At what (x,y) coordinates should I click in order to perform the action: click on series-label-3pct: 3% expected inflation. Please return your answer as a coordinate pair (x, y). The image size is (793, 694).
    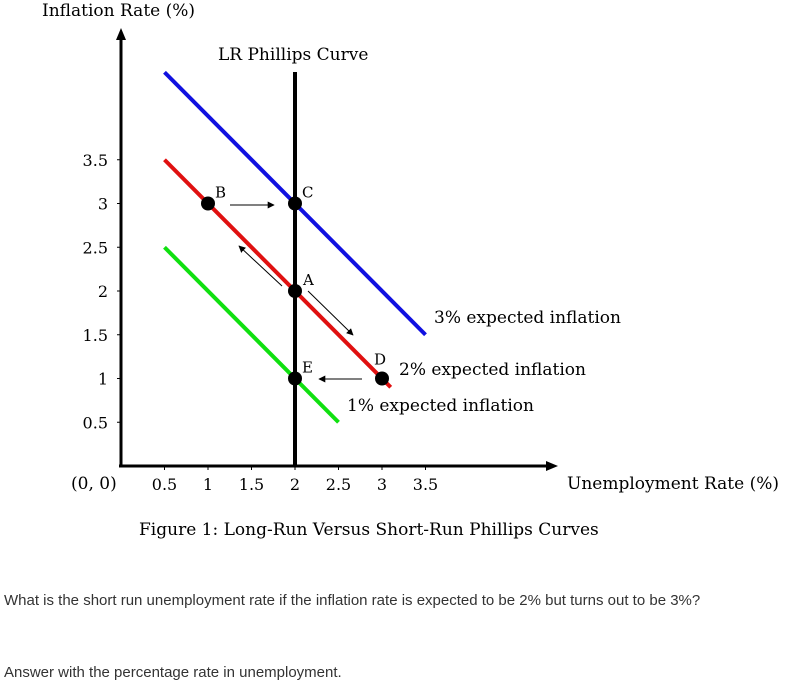
    Looking at the image, I should click on (527, 318).